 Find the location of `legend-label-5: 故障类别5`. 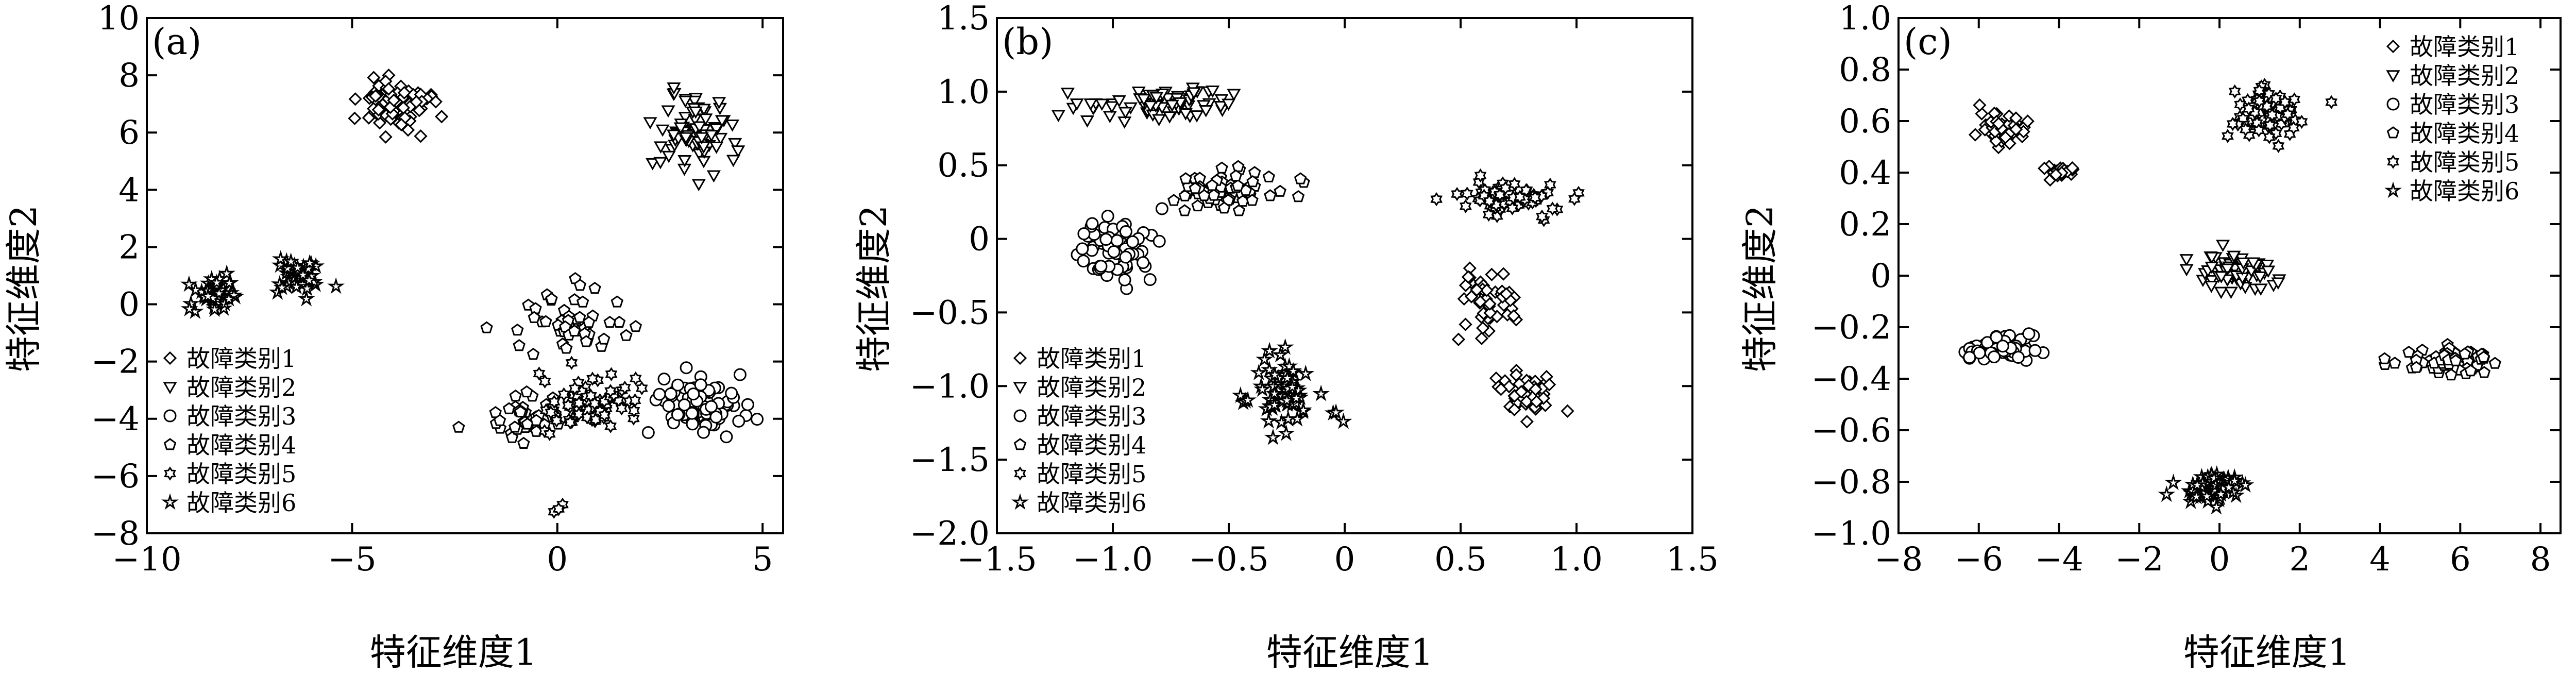

legend-label-5: 故障类别5 is located at coordinates (241, 474).